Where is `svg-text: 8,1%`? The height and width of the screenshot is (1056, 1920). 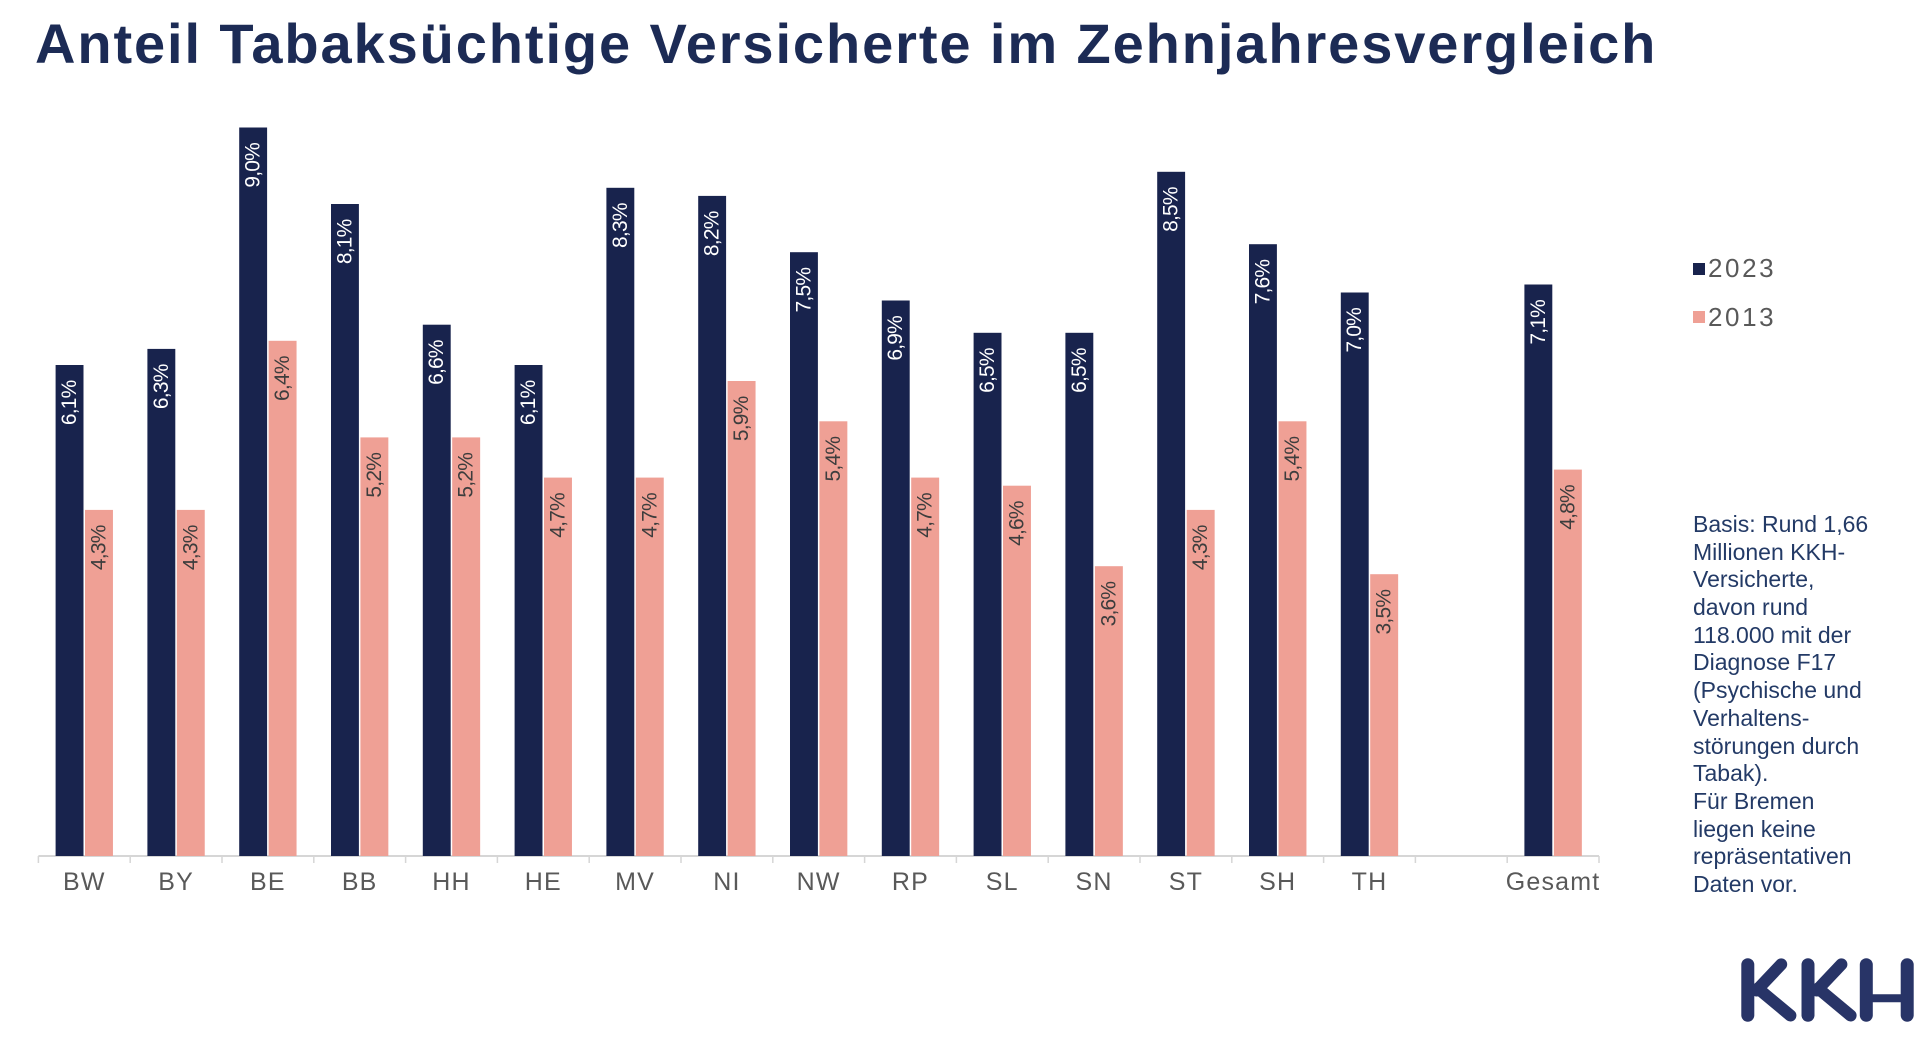 svg-text: 8,1% is located at coordinates (344, 241).